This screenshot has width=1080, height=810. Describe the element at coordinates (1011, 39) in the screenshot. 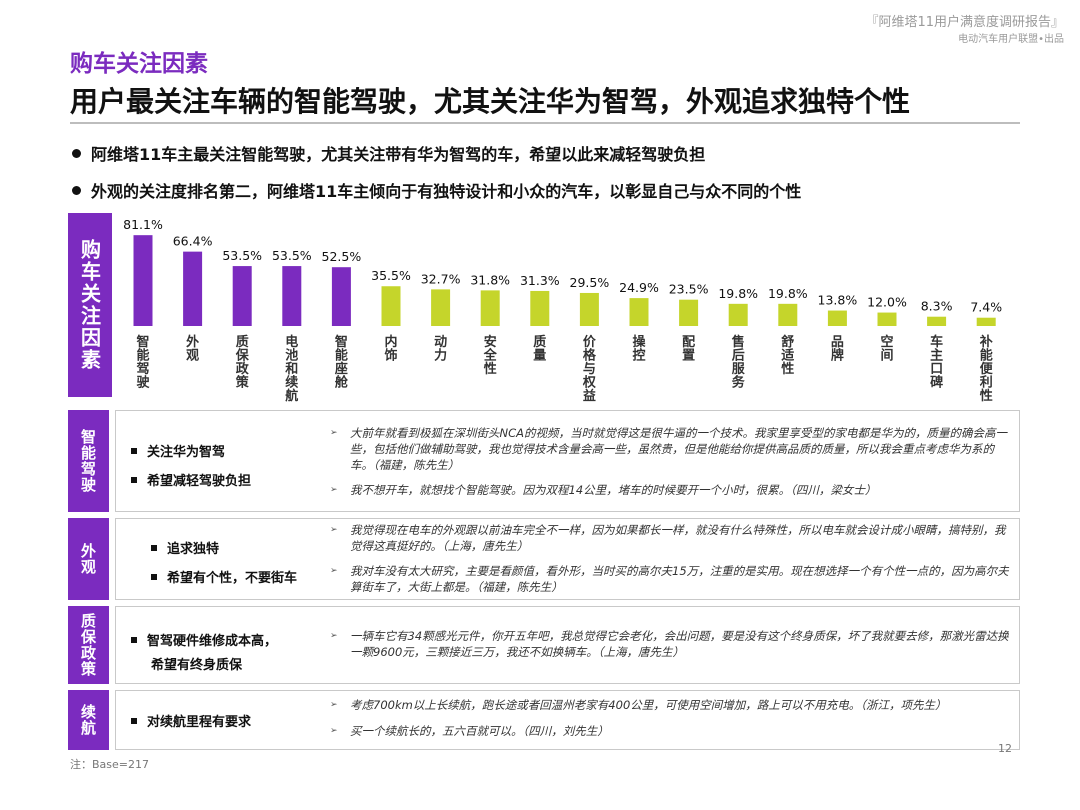

I see `publisher-credit: 电动汽车用户联盟•出品` at that location.